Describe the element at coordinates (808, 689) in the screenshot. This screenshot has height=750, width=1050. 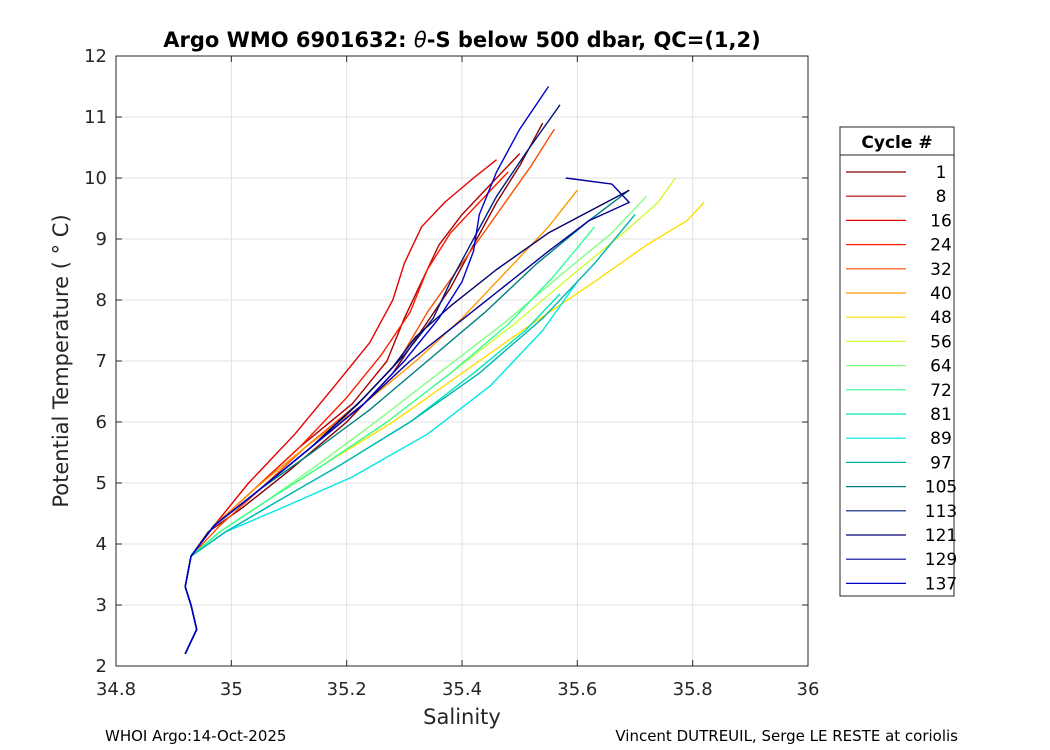
I see `x-tick-label: 36` at that location.